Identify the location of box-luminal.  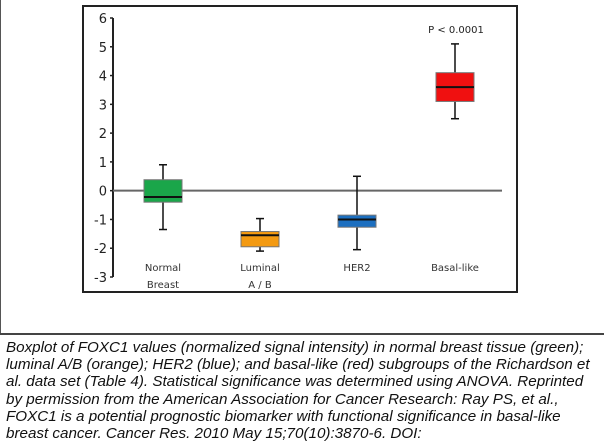
(260, 239).